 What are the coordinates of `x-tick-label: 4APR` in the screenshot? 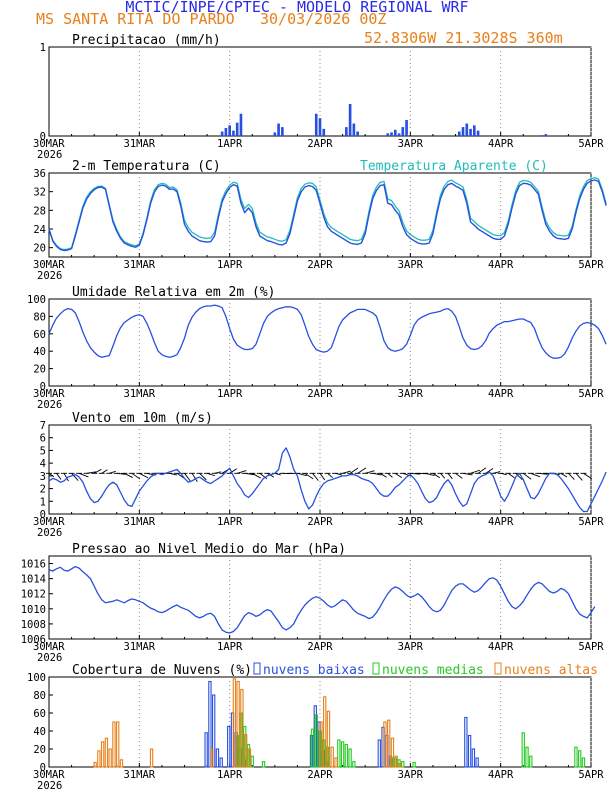 It's located at (501, 394).